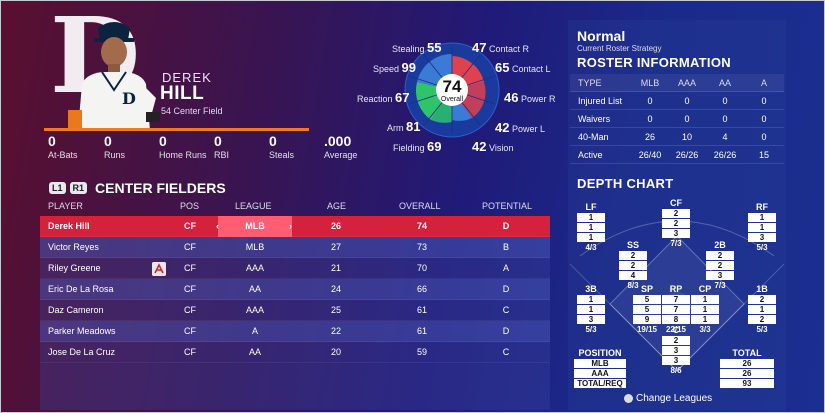  Describe the element at coordinates (176, 129) in the screenshot. I see `team-accent-bar` at that location.